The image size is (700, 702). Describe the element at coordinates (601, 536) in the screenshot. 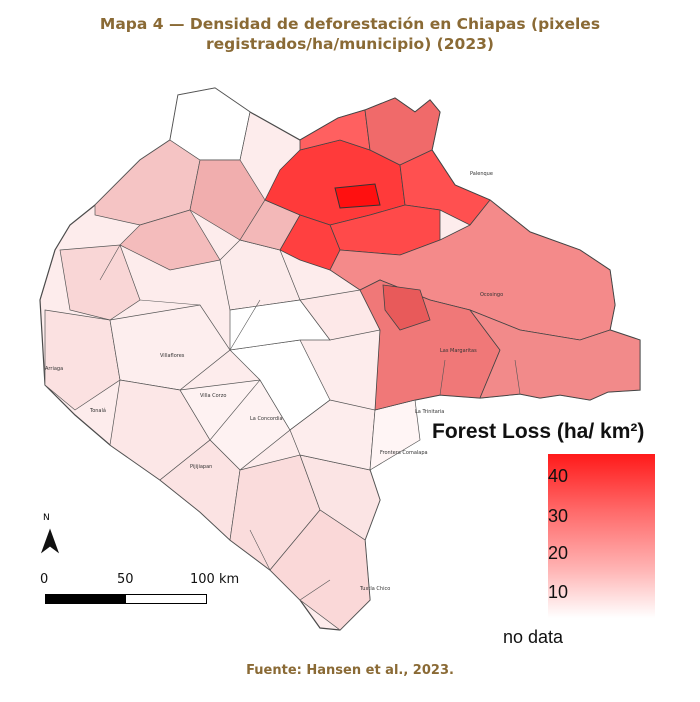

I see `legend-gradient-bar` at that location.